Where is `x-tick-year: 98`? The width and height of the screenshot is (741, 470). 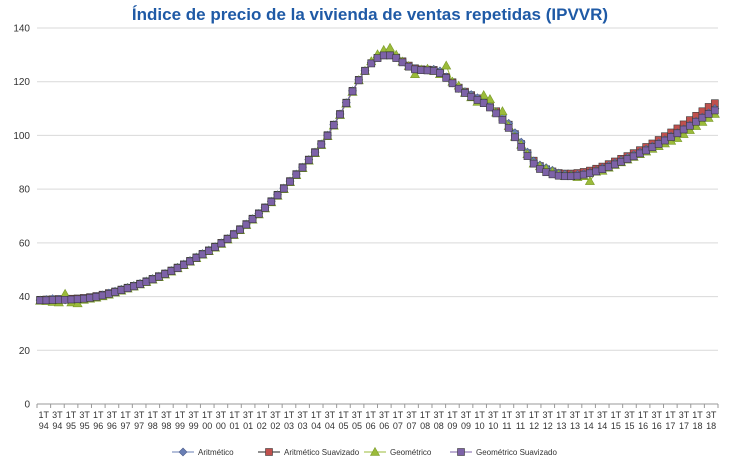
x-tick-year: 98 is located at coordinates (166, 426).